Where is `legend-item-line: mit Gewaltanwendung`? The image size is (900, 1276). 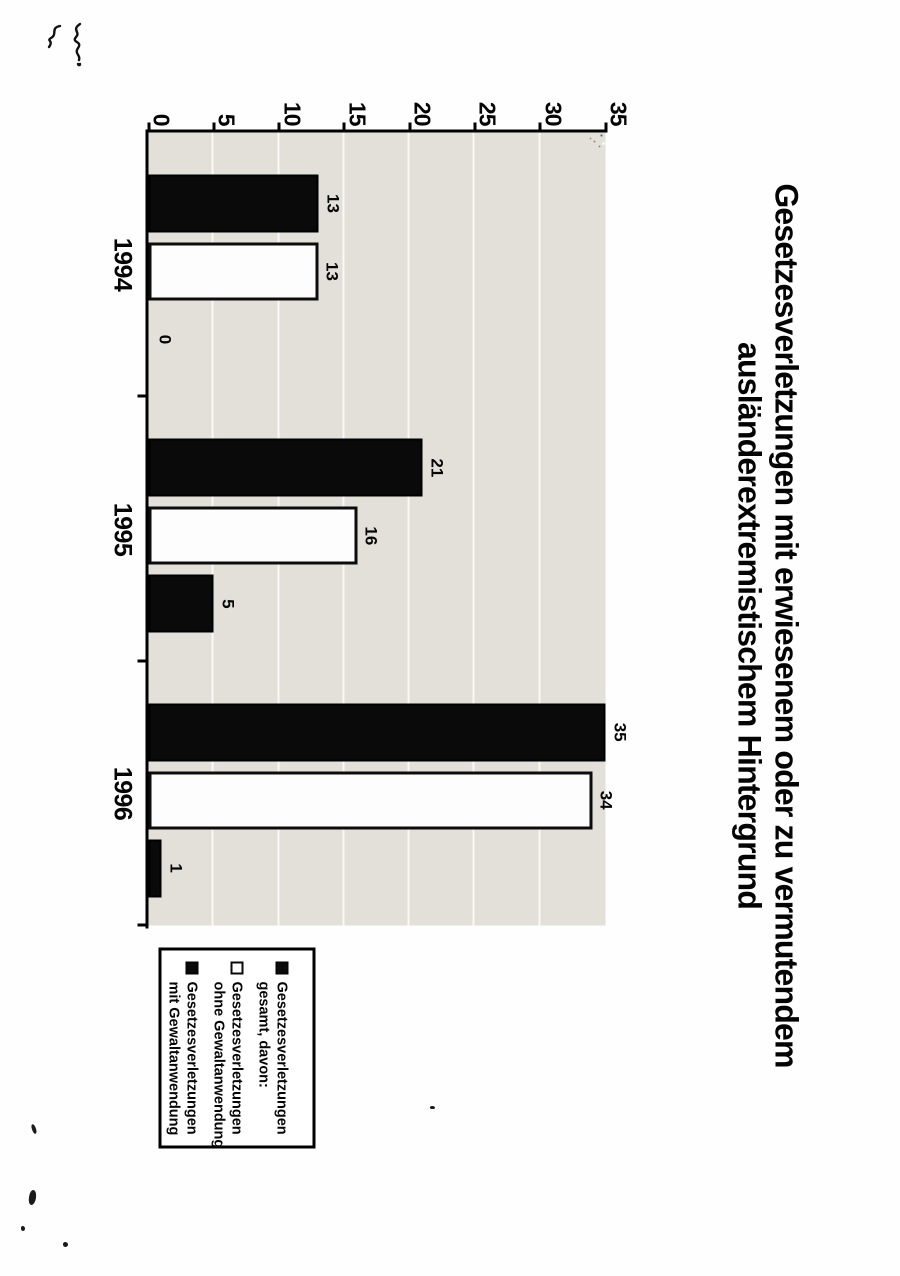 legend-item-line: mit Gewaltanwendung is located at coordinates (173, 1058).